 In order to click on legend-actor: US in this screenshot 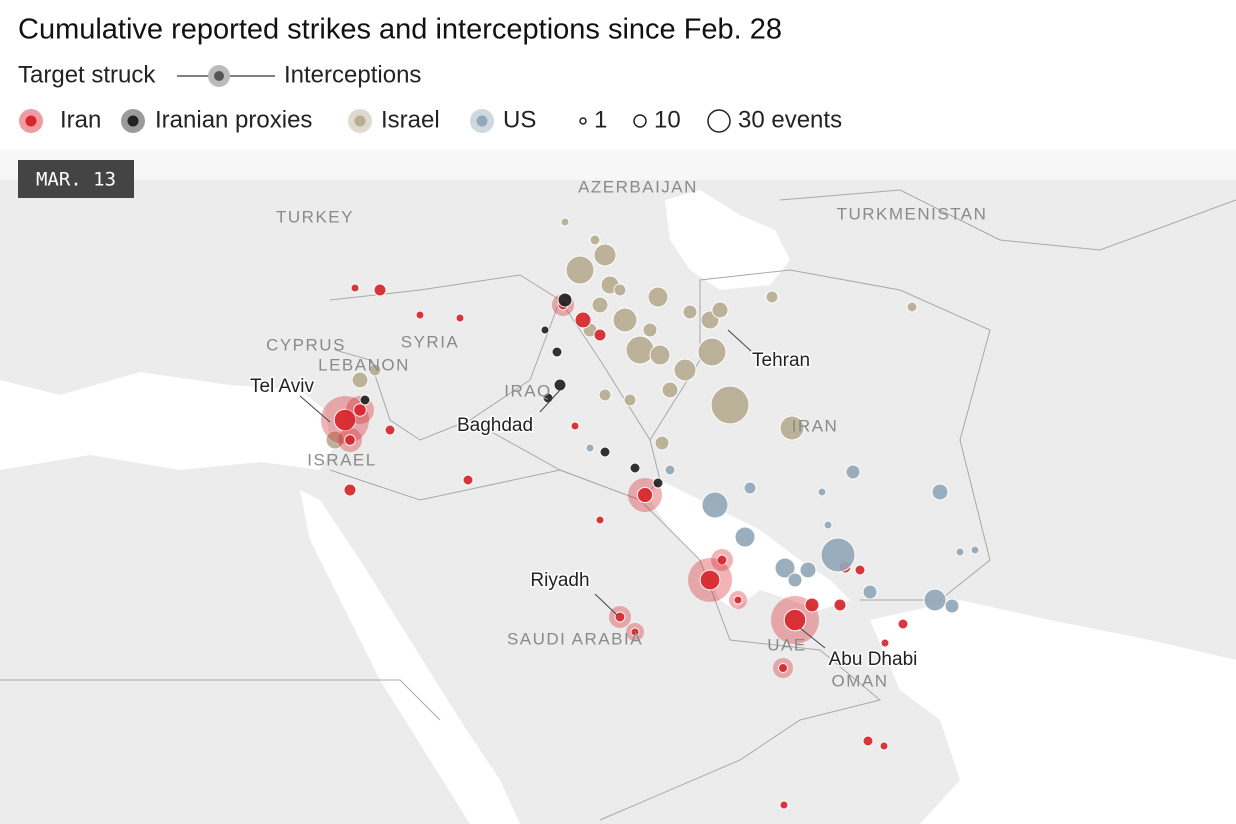, I will do `click(519, 119)`.